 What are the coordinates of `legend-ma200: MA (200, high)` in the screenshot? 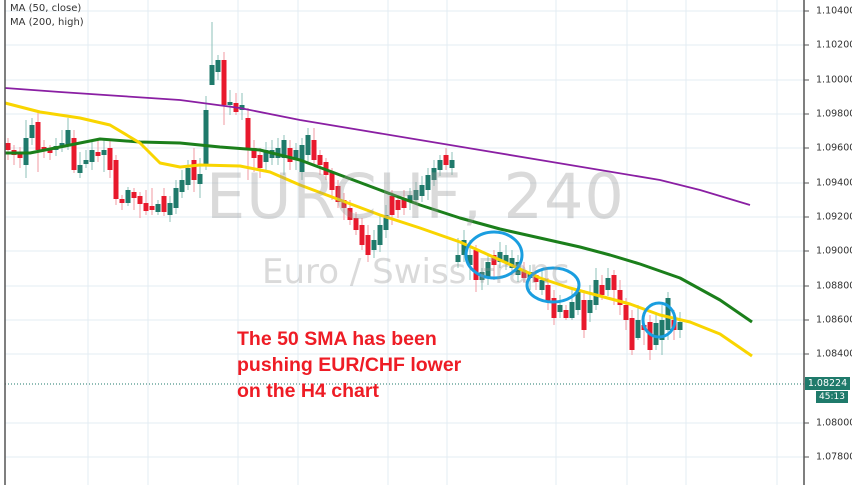 It's located at (47, 22).